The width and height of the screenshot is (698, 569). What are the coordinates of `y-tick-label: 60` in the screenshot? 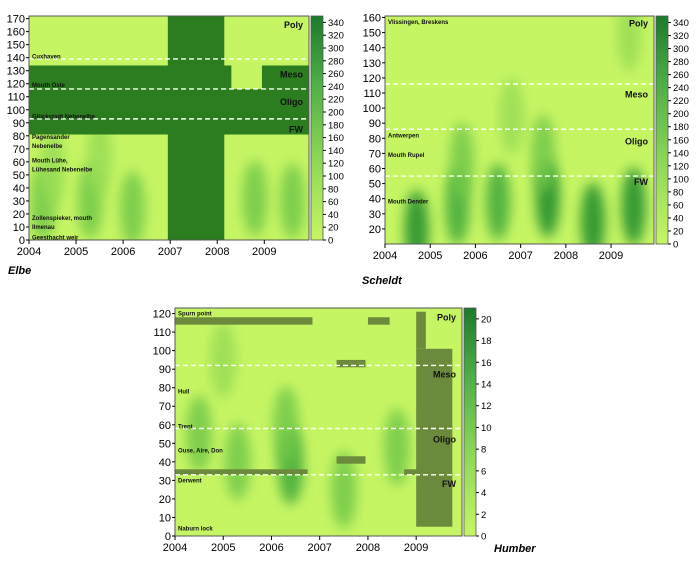 It's located at (165, 426).